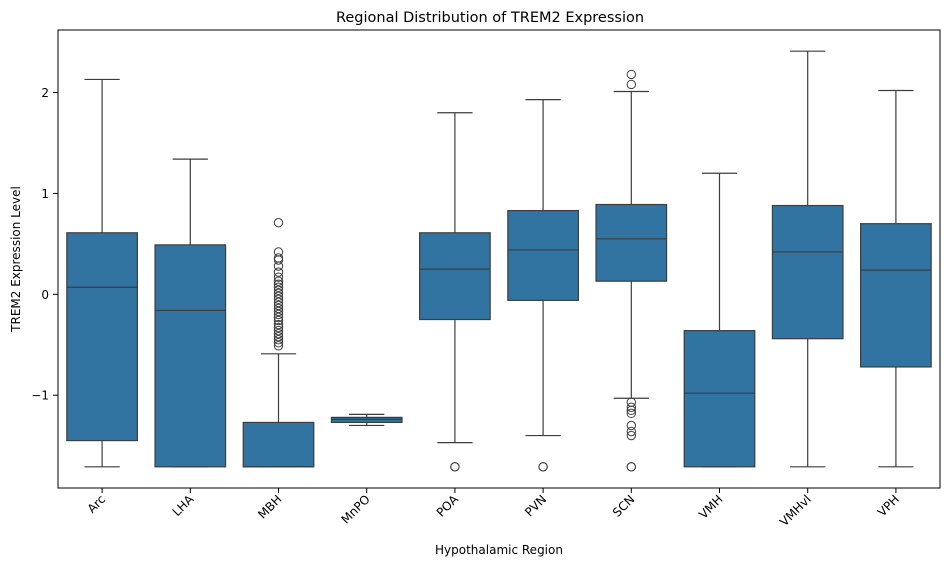 The height and width of the screenshot is (566, 950). I want to click on x-tick-label-Arc: Arc, so click(97, 504).